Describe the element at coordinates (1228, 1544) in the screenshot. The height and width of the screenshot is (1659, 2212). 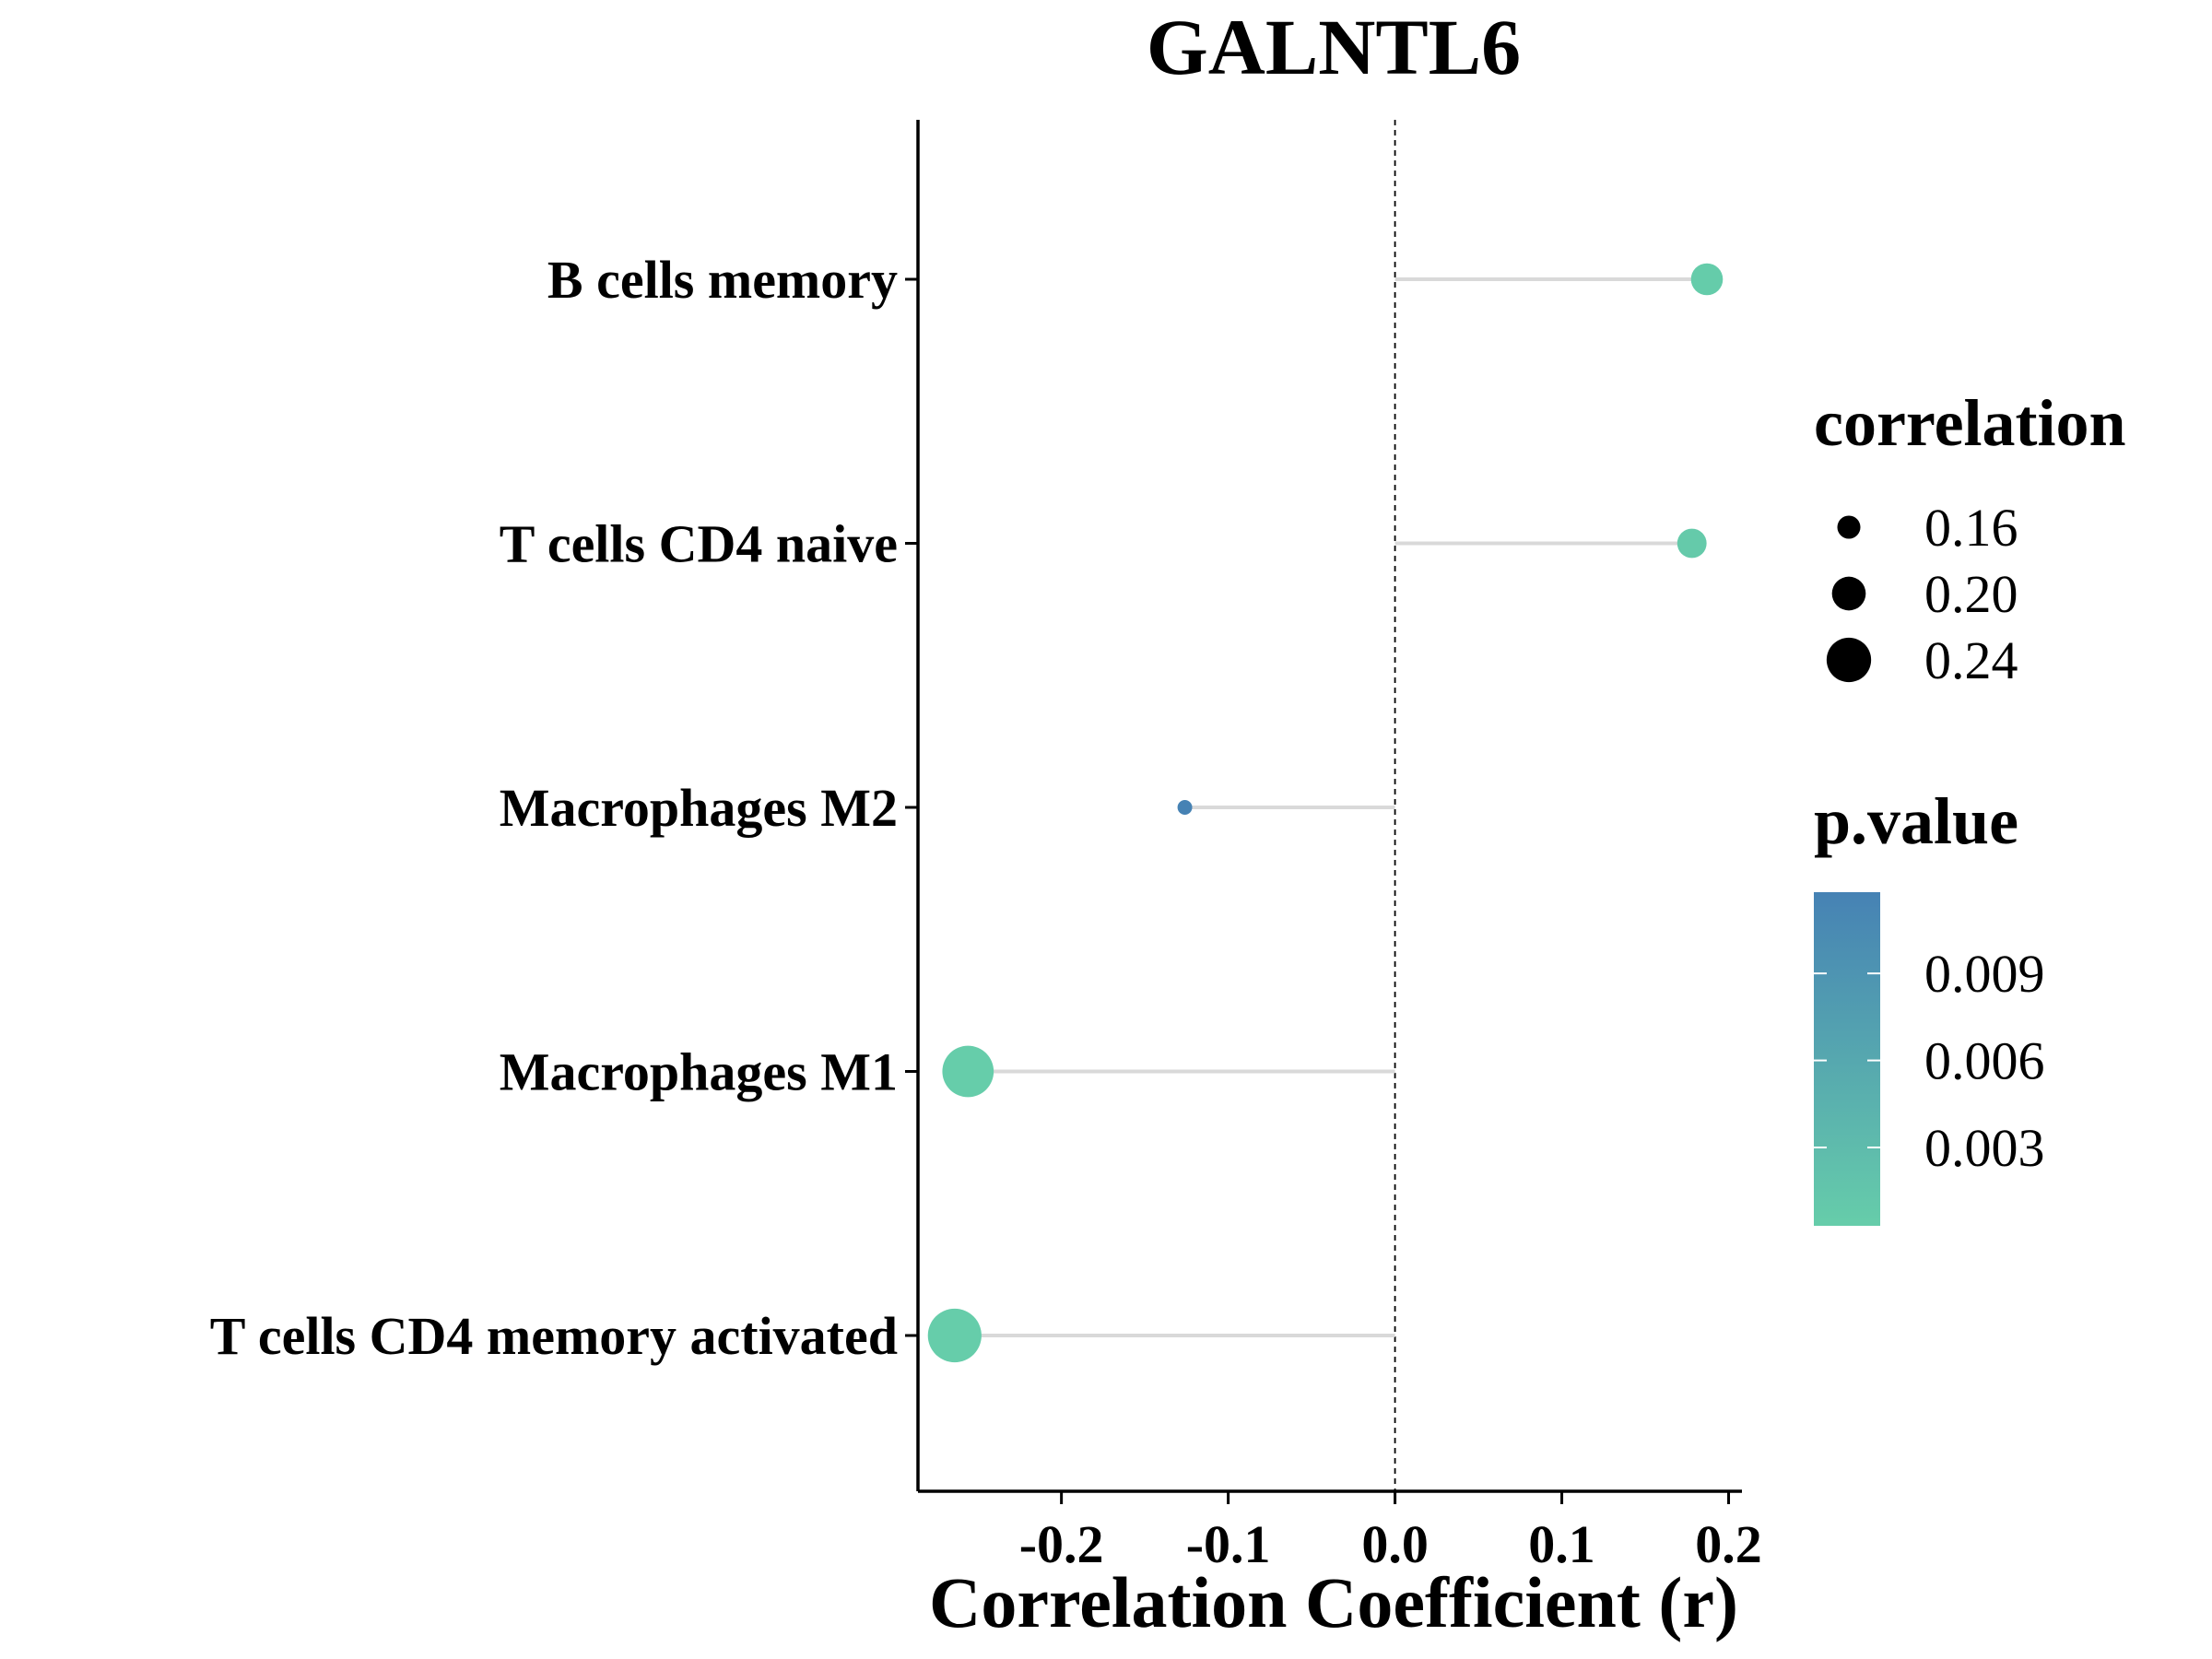
I see `x-tick-label: -0.1` at that location.